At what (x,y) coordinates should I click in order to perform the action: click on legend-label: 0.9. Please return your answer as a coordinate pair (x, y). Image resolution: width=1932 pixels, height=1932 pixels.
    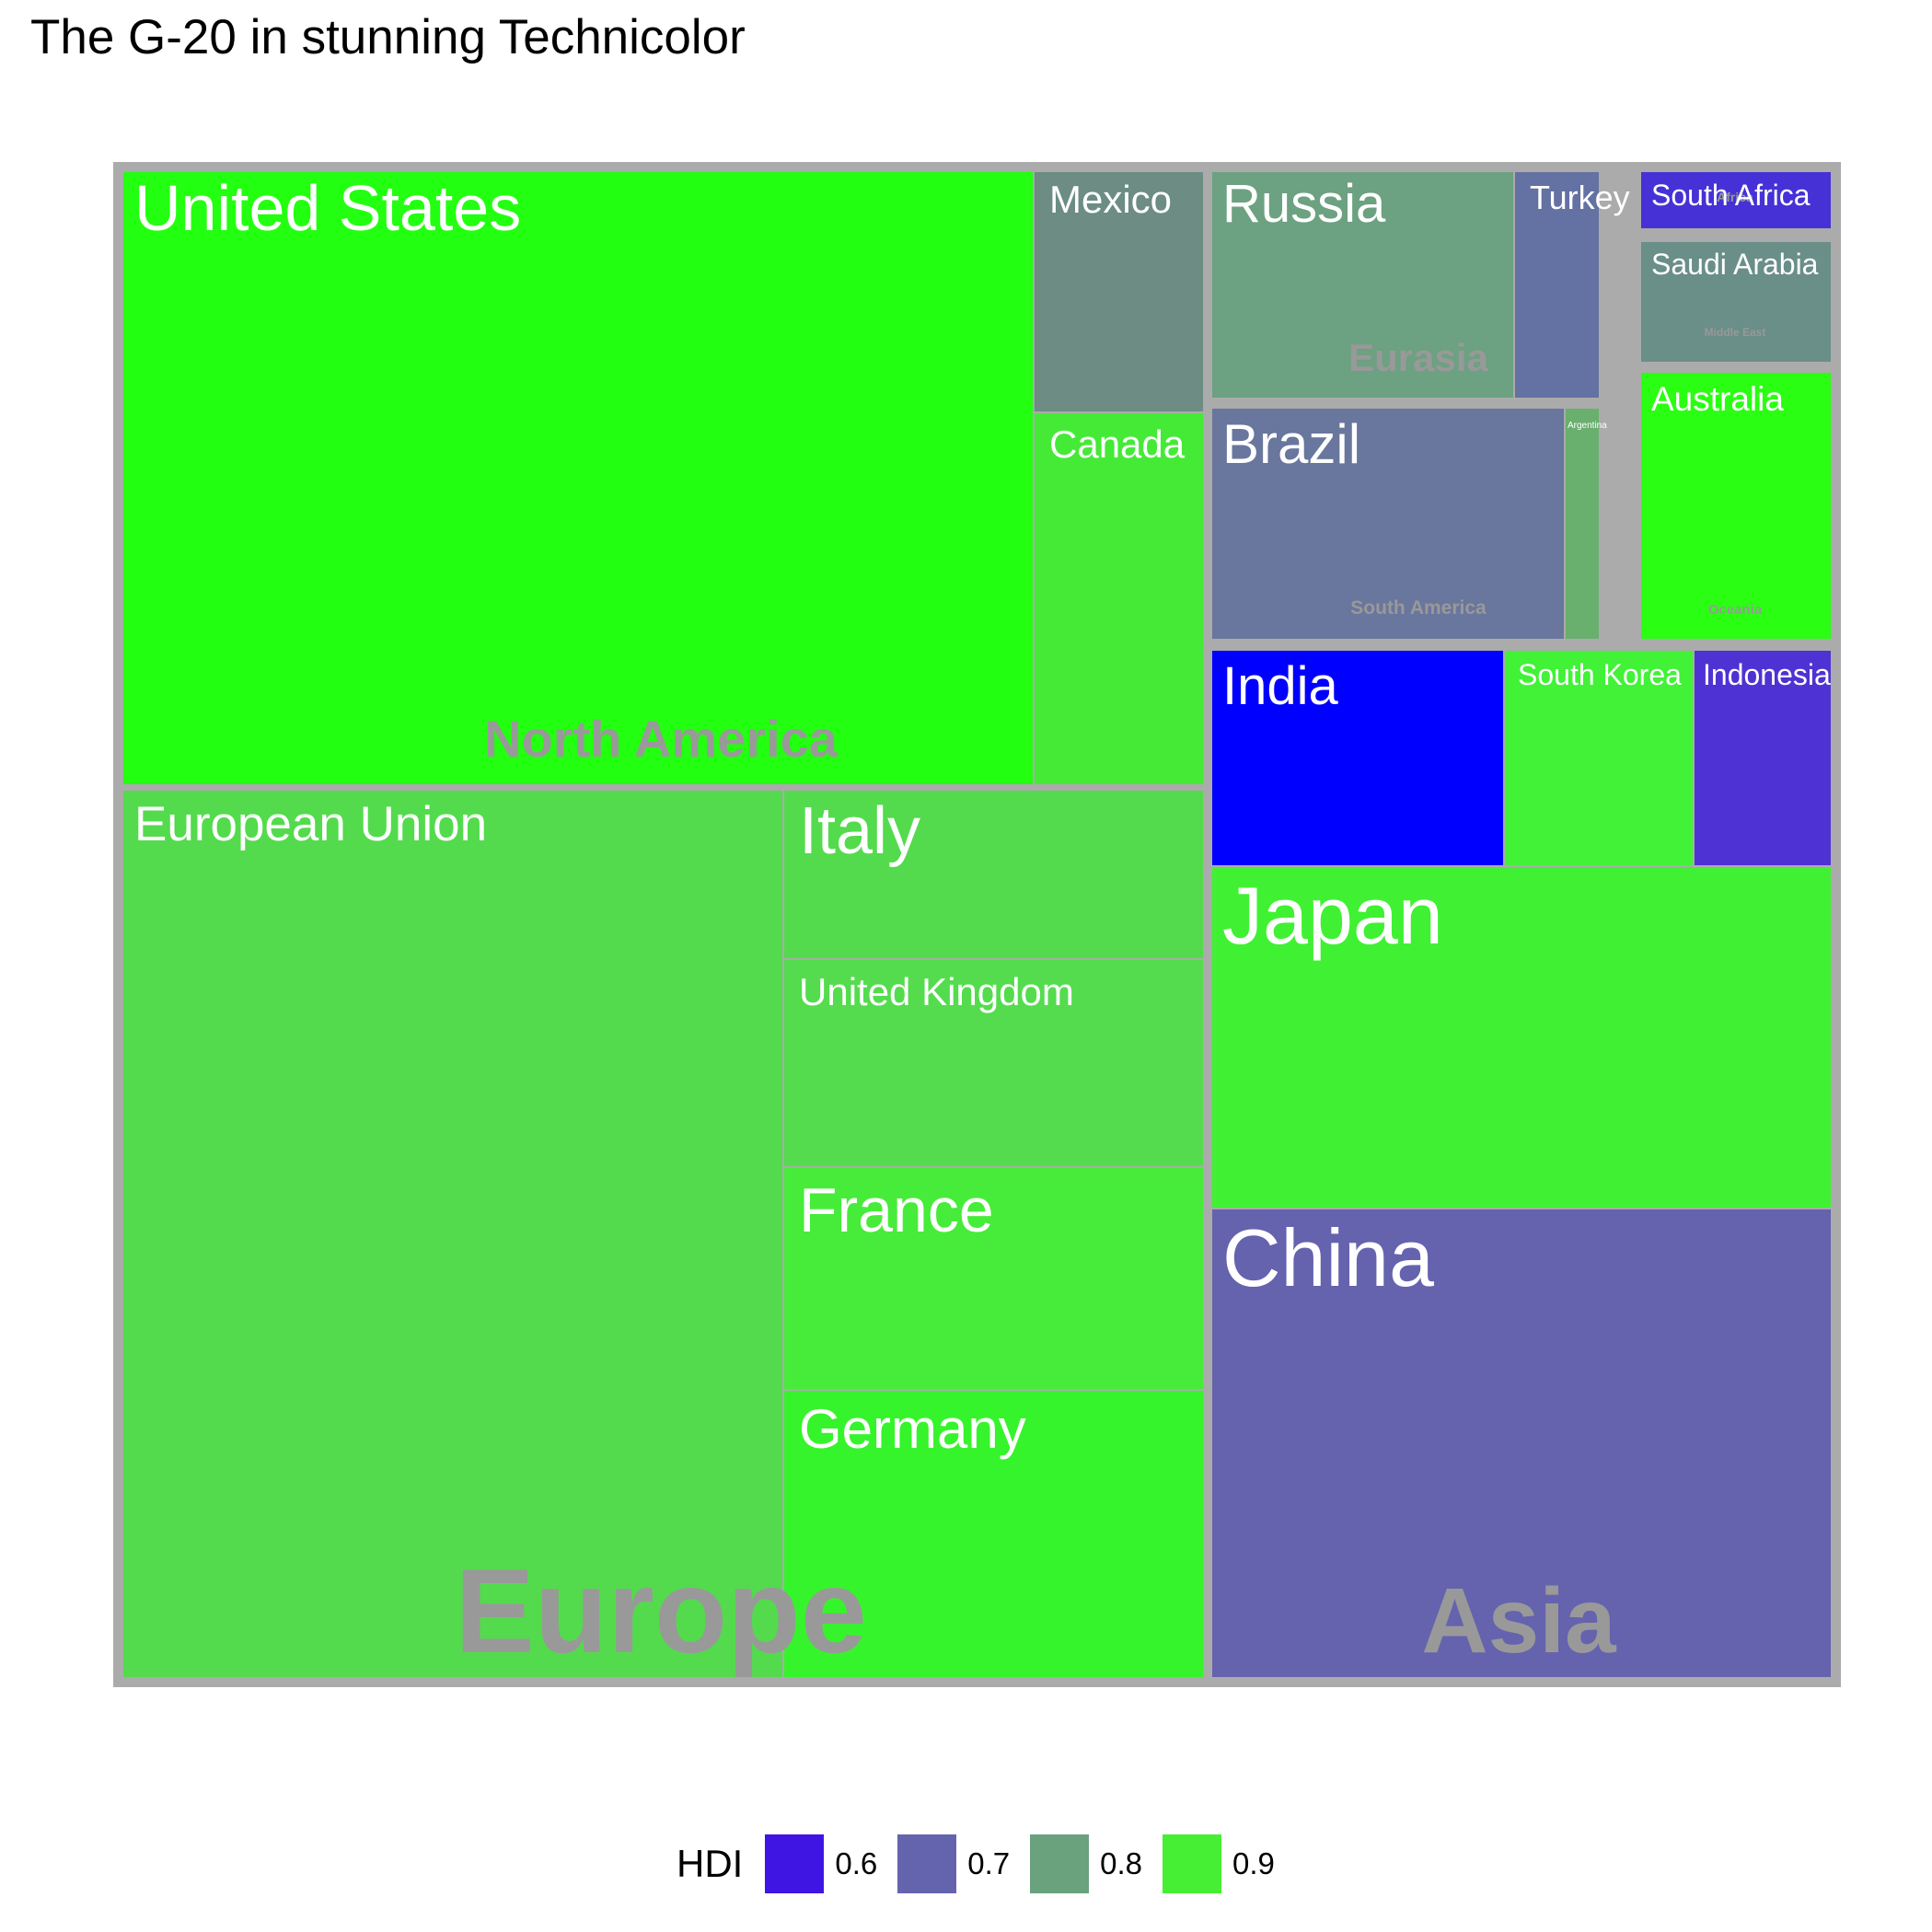
    Looking at the image, I should click on (1254, 1863).